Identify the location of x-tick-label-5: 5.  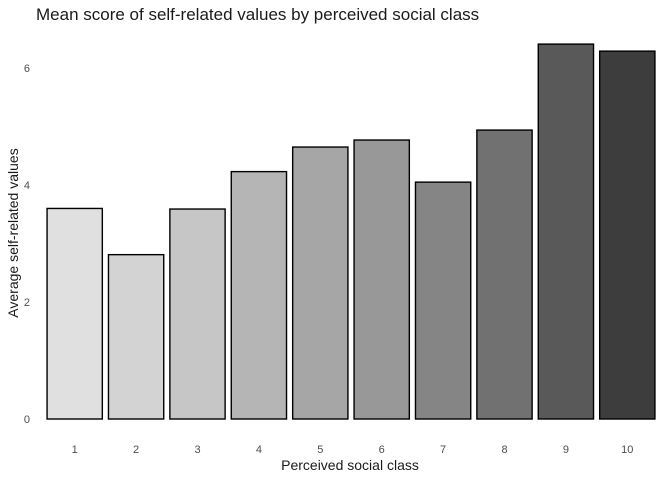
(320, 450).